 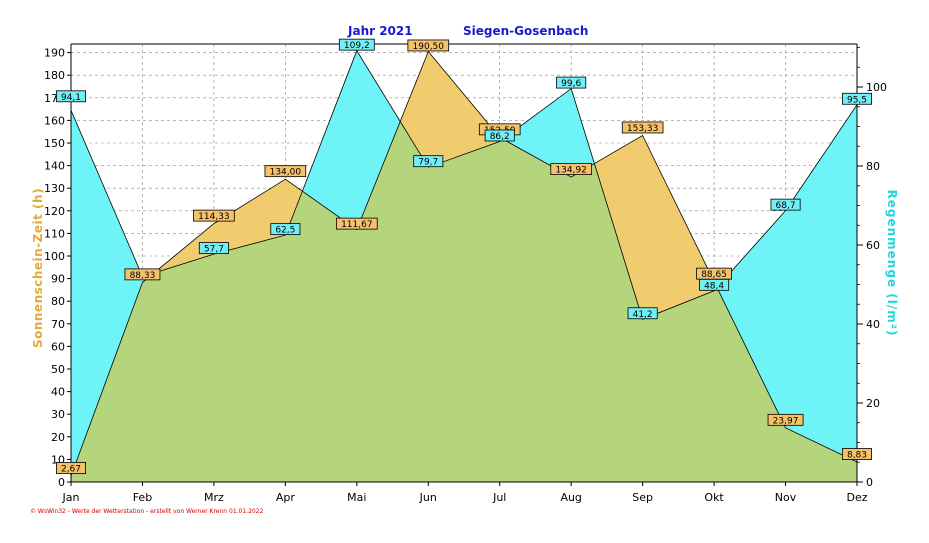 I want to click on rain-data-label: 68,7, so click(x=786, y=206).